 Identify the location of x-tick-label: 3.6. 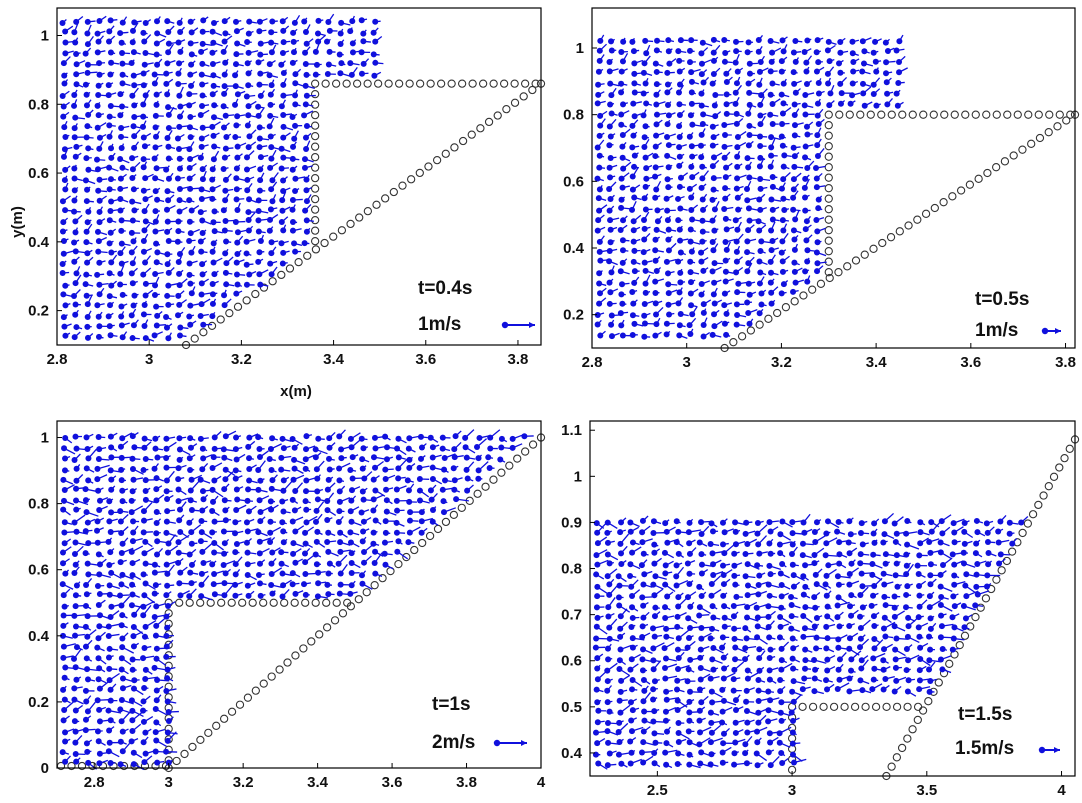
(392, 782).